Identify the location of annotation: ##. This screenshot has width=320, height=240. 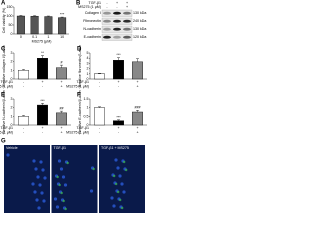
(62, 109).